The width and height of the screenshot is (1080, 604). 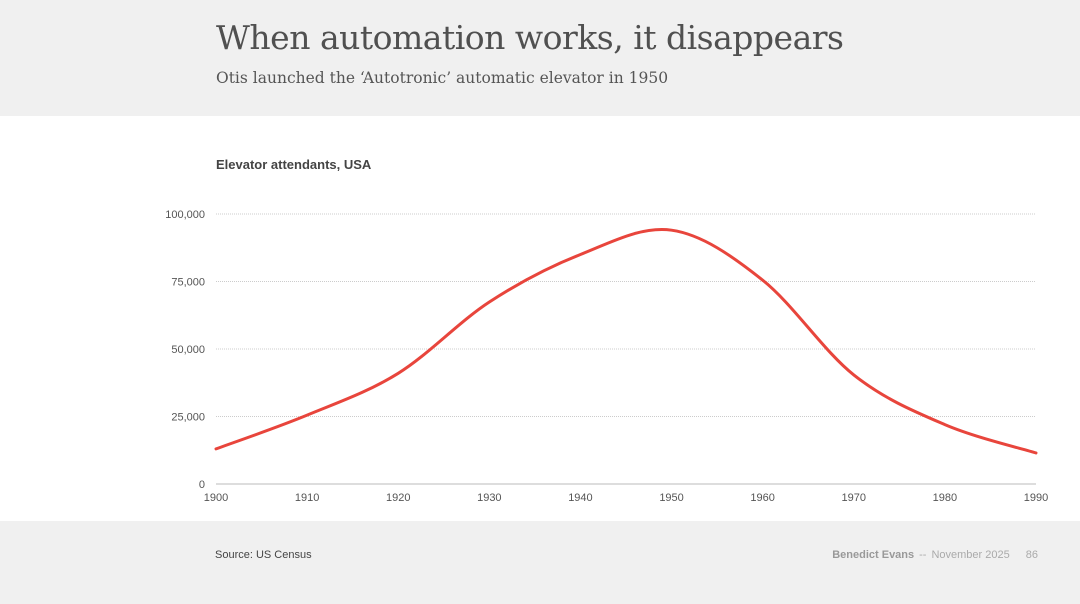 I want to click on date: November 2025, so click(x=970, y=555).